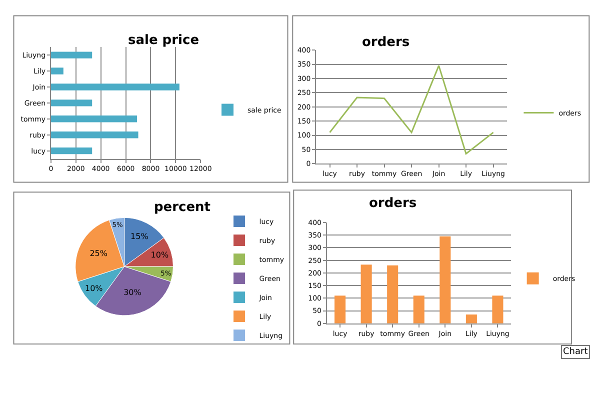 This screenshot has height=394, width=607. What do you see at coordinates (139, 237) in the screenshot?
I see `data-label: 15%` at bounding box center [139, 237].